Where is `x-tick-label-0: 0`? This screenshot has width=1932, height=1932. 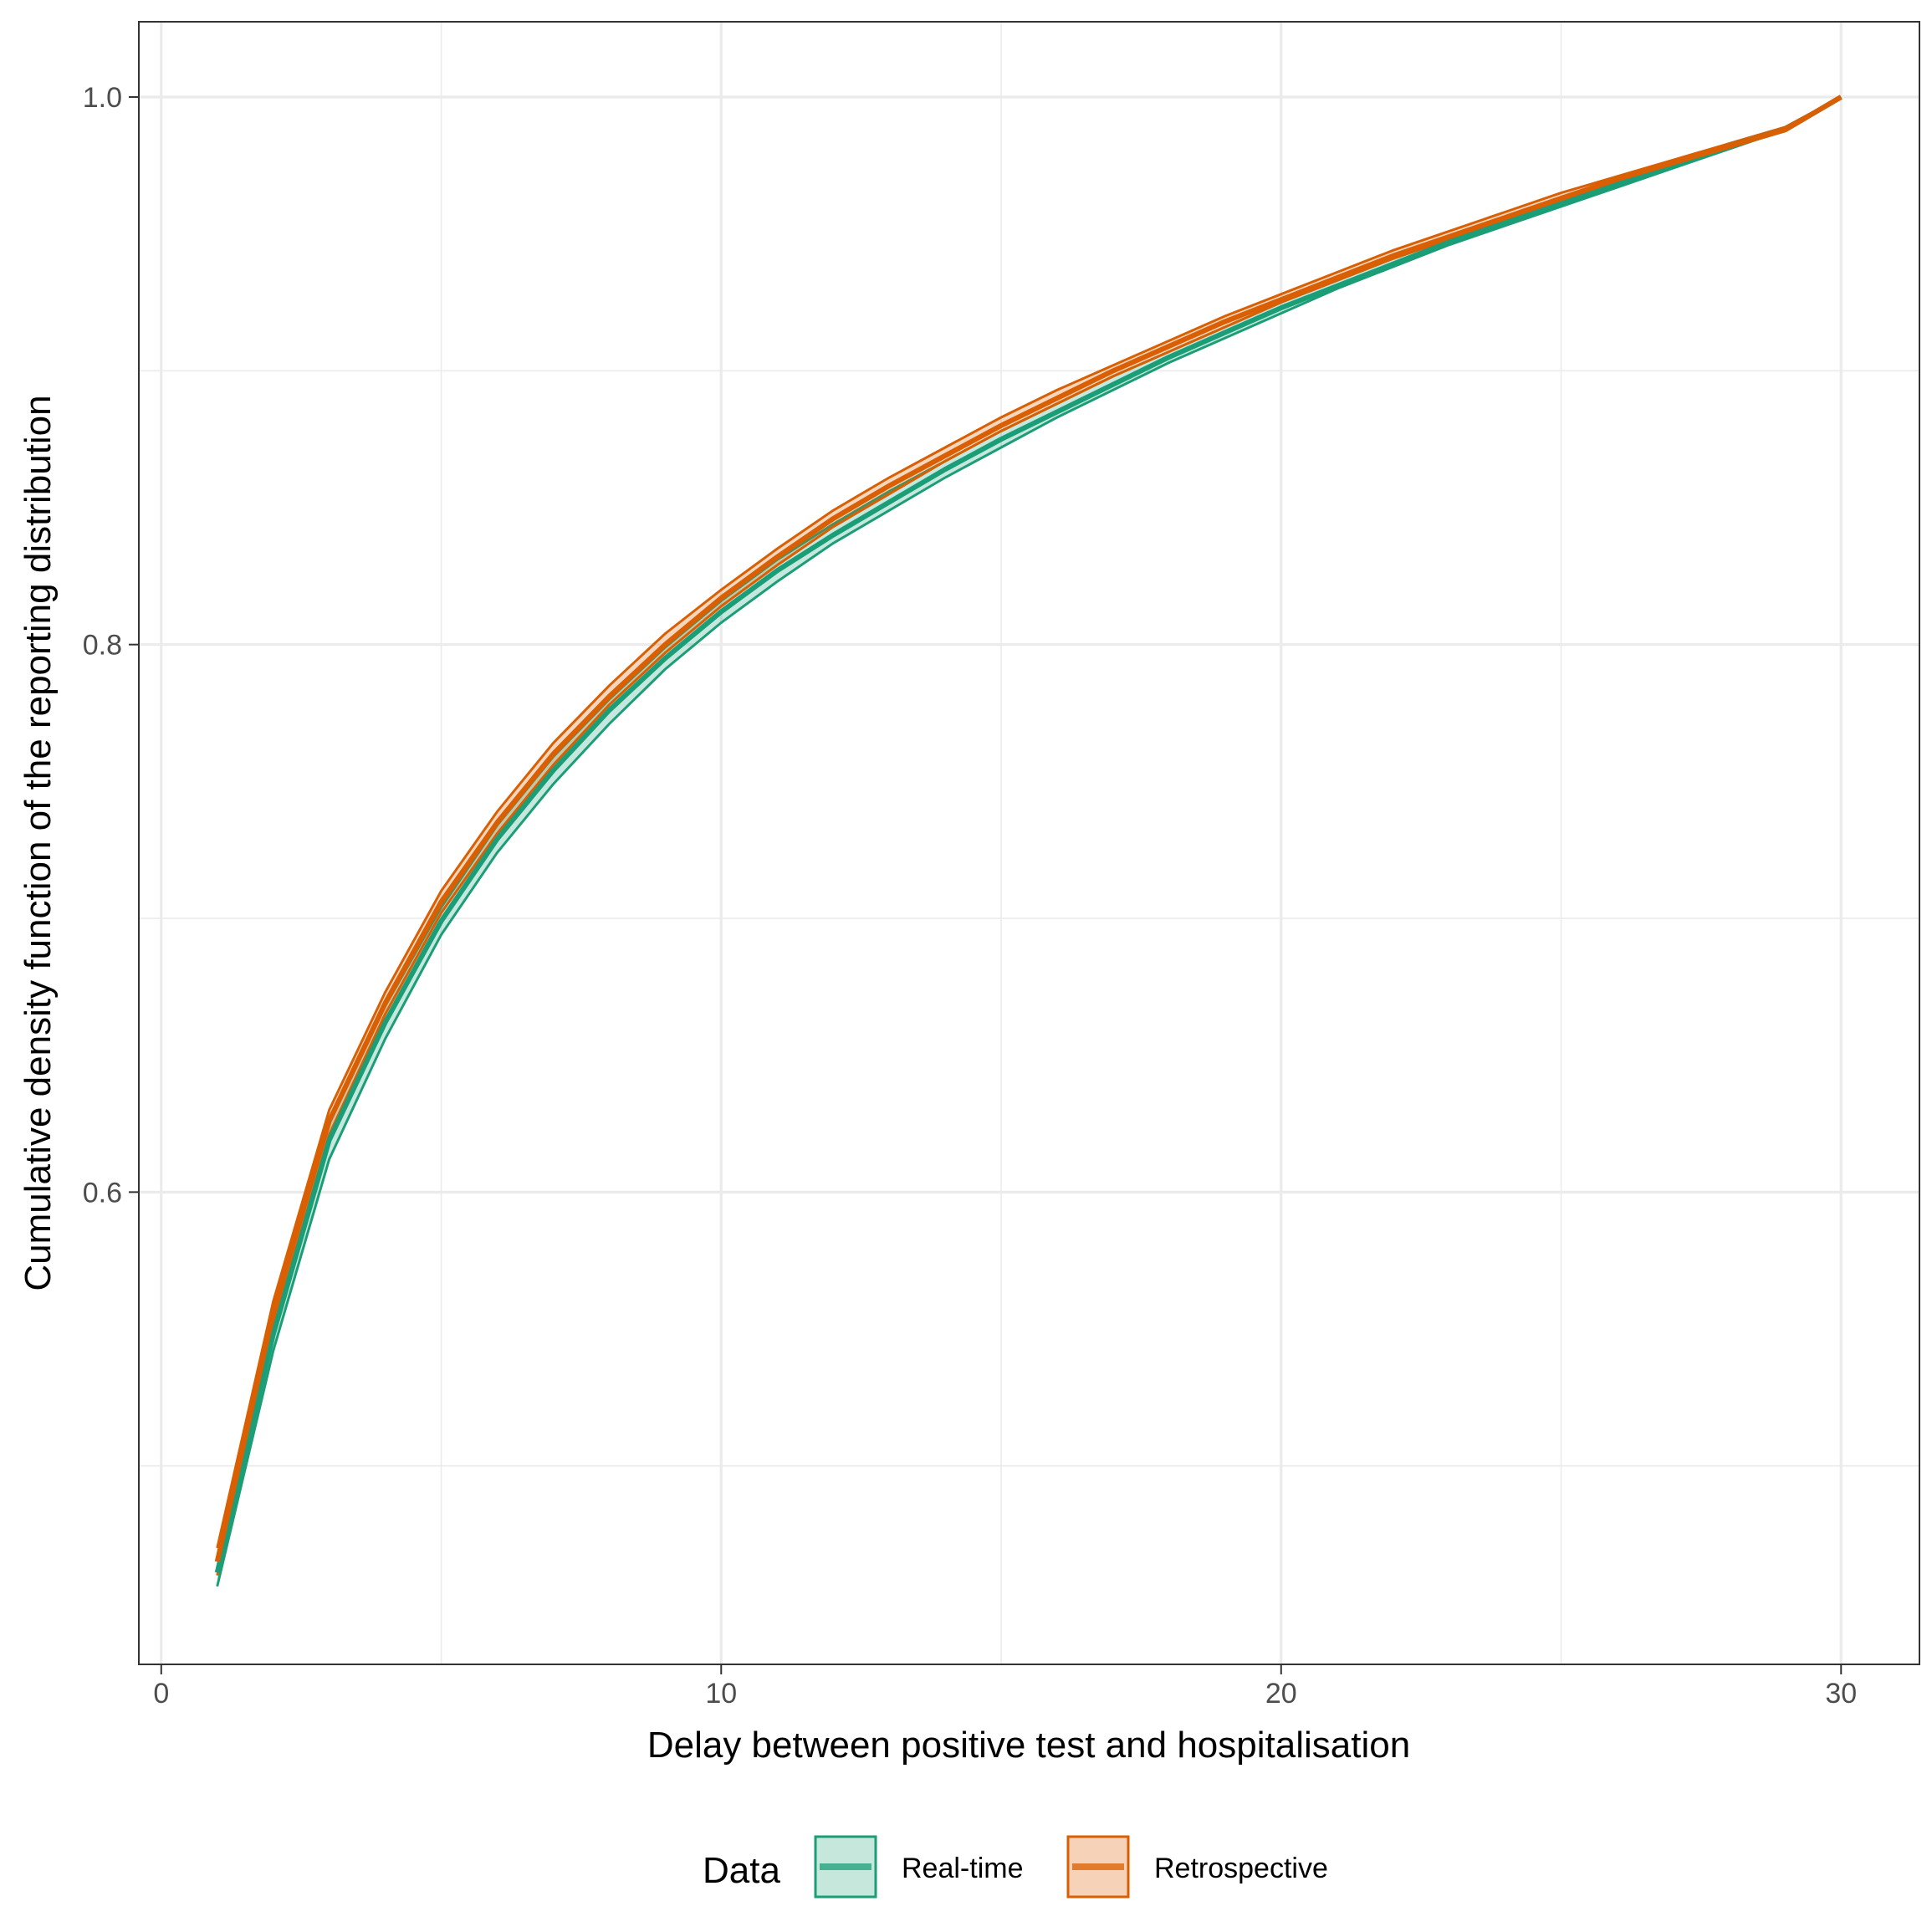 x-tick-label-0: 0 is located at coordinates (161, 1694).